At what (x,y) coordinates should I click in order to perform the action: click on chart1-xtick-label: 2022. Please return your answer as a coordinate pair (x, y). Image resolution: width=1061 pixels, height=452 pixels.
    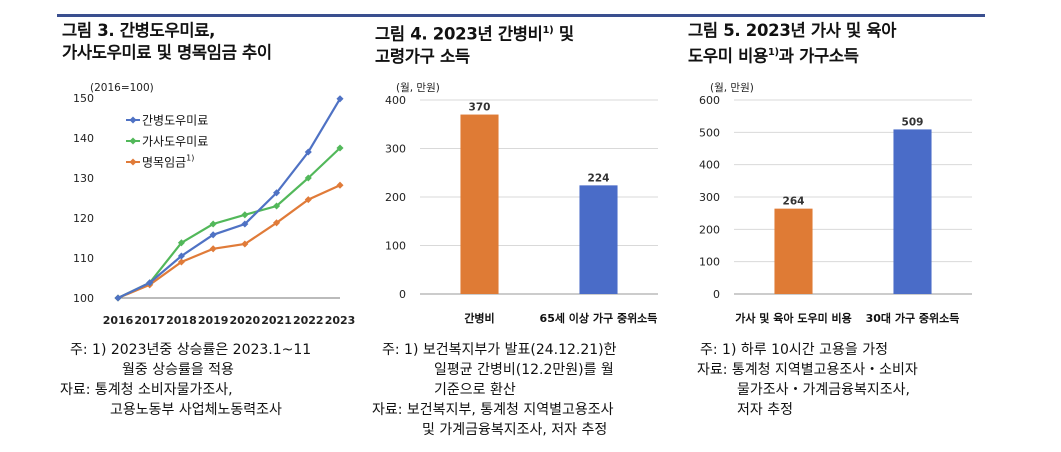
    Looking at the image, I should click on (308, 320).